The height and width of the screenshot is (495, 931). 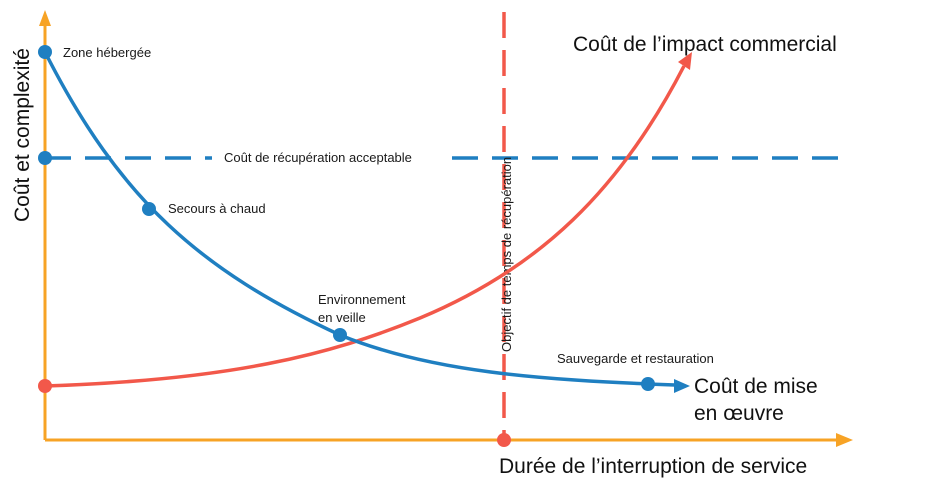 I want to click on point-standby-env, so click(x=340, y=335).